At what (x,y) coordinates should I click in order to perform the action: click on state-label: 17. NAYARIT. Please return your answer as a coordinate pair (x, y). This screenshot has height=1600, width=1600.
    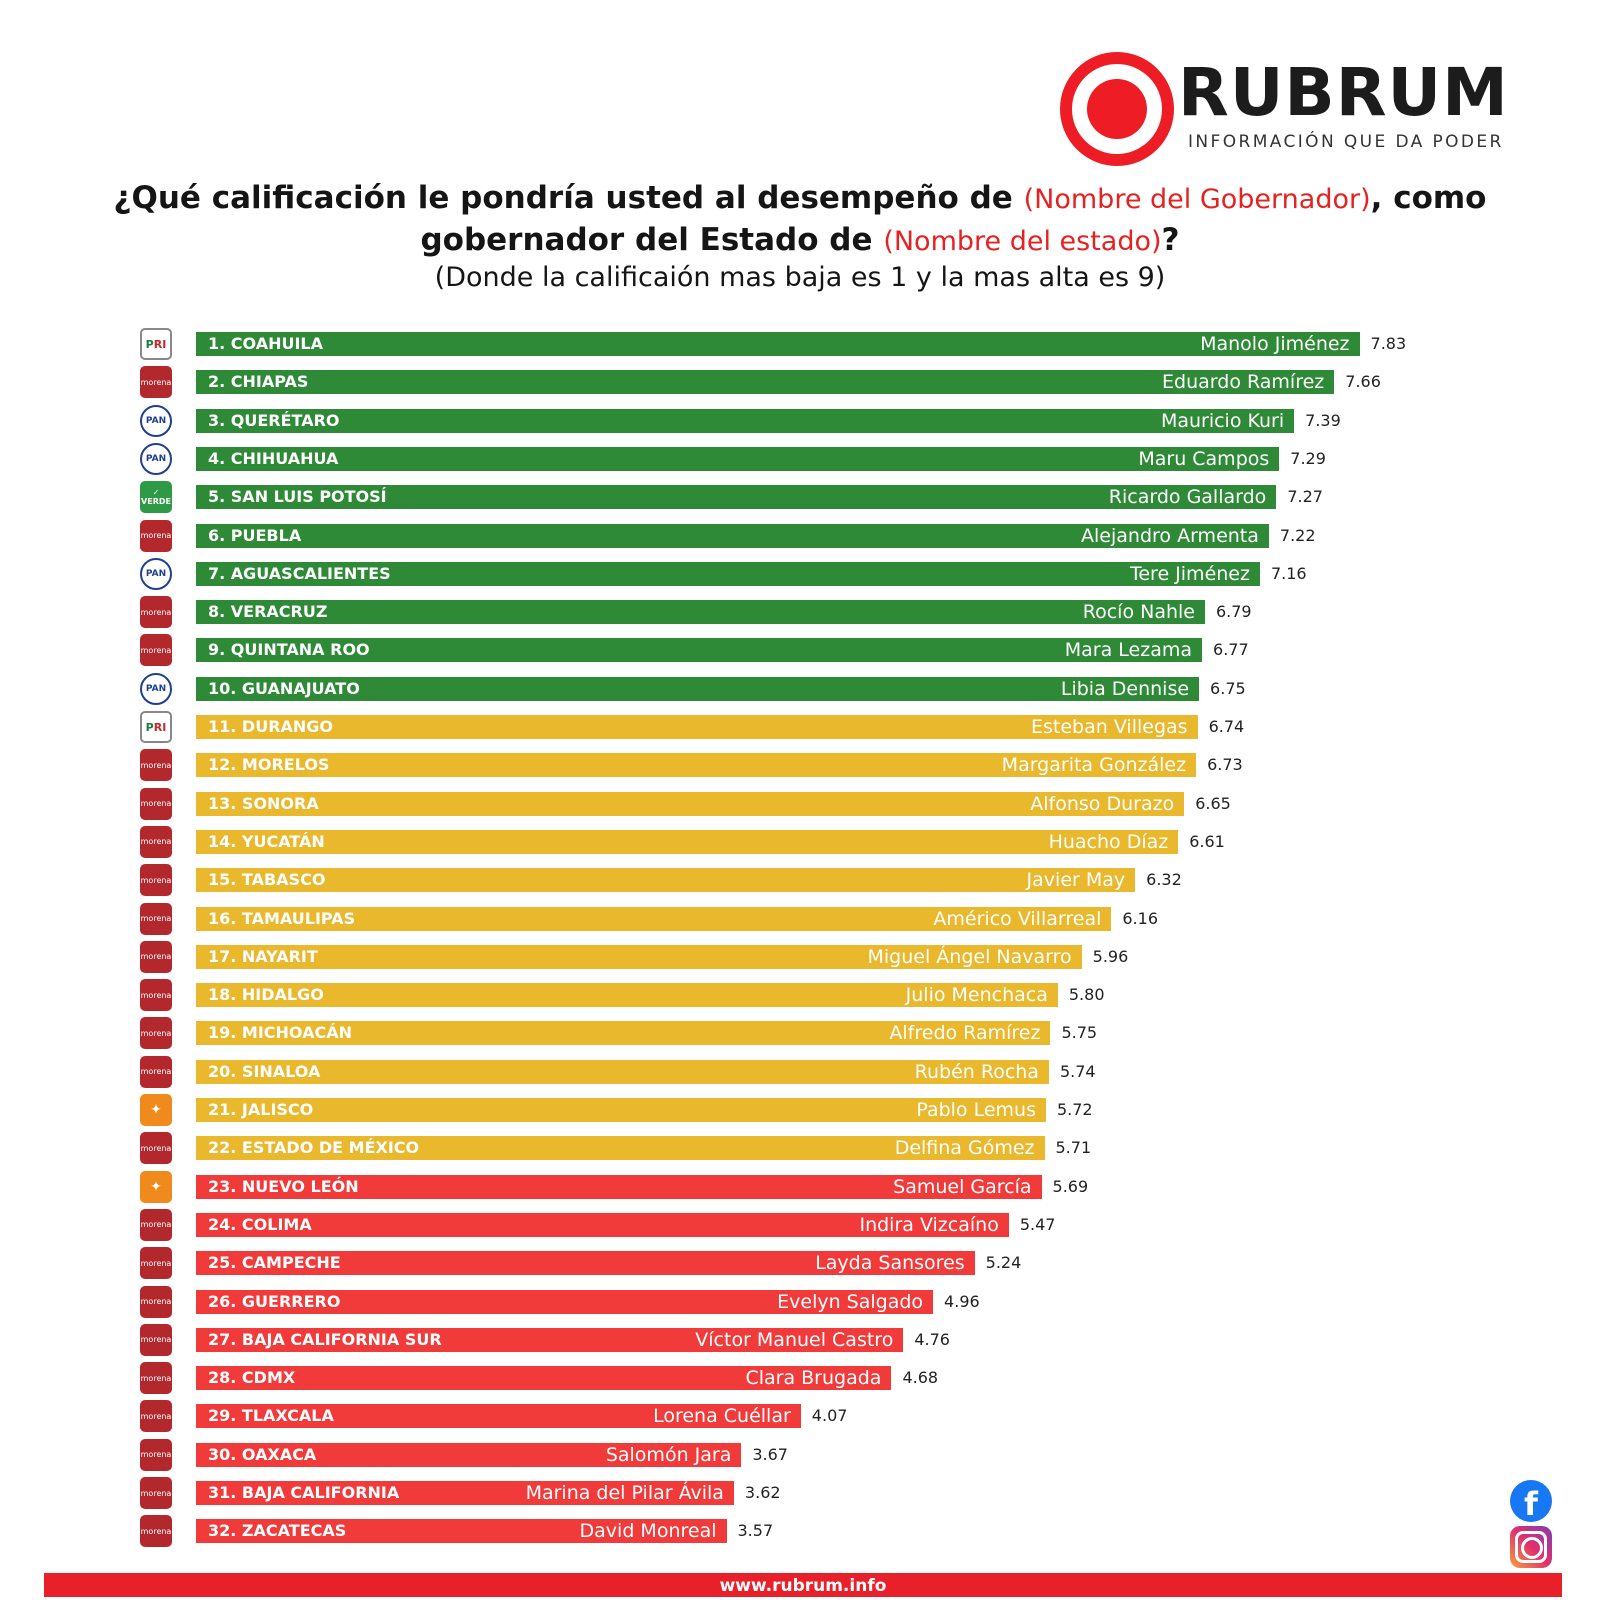
    Looking at the image, I should click on (263, 956).